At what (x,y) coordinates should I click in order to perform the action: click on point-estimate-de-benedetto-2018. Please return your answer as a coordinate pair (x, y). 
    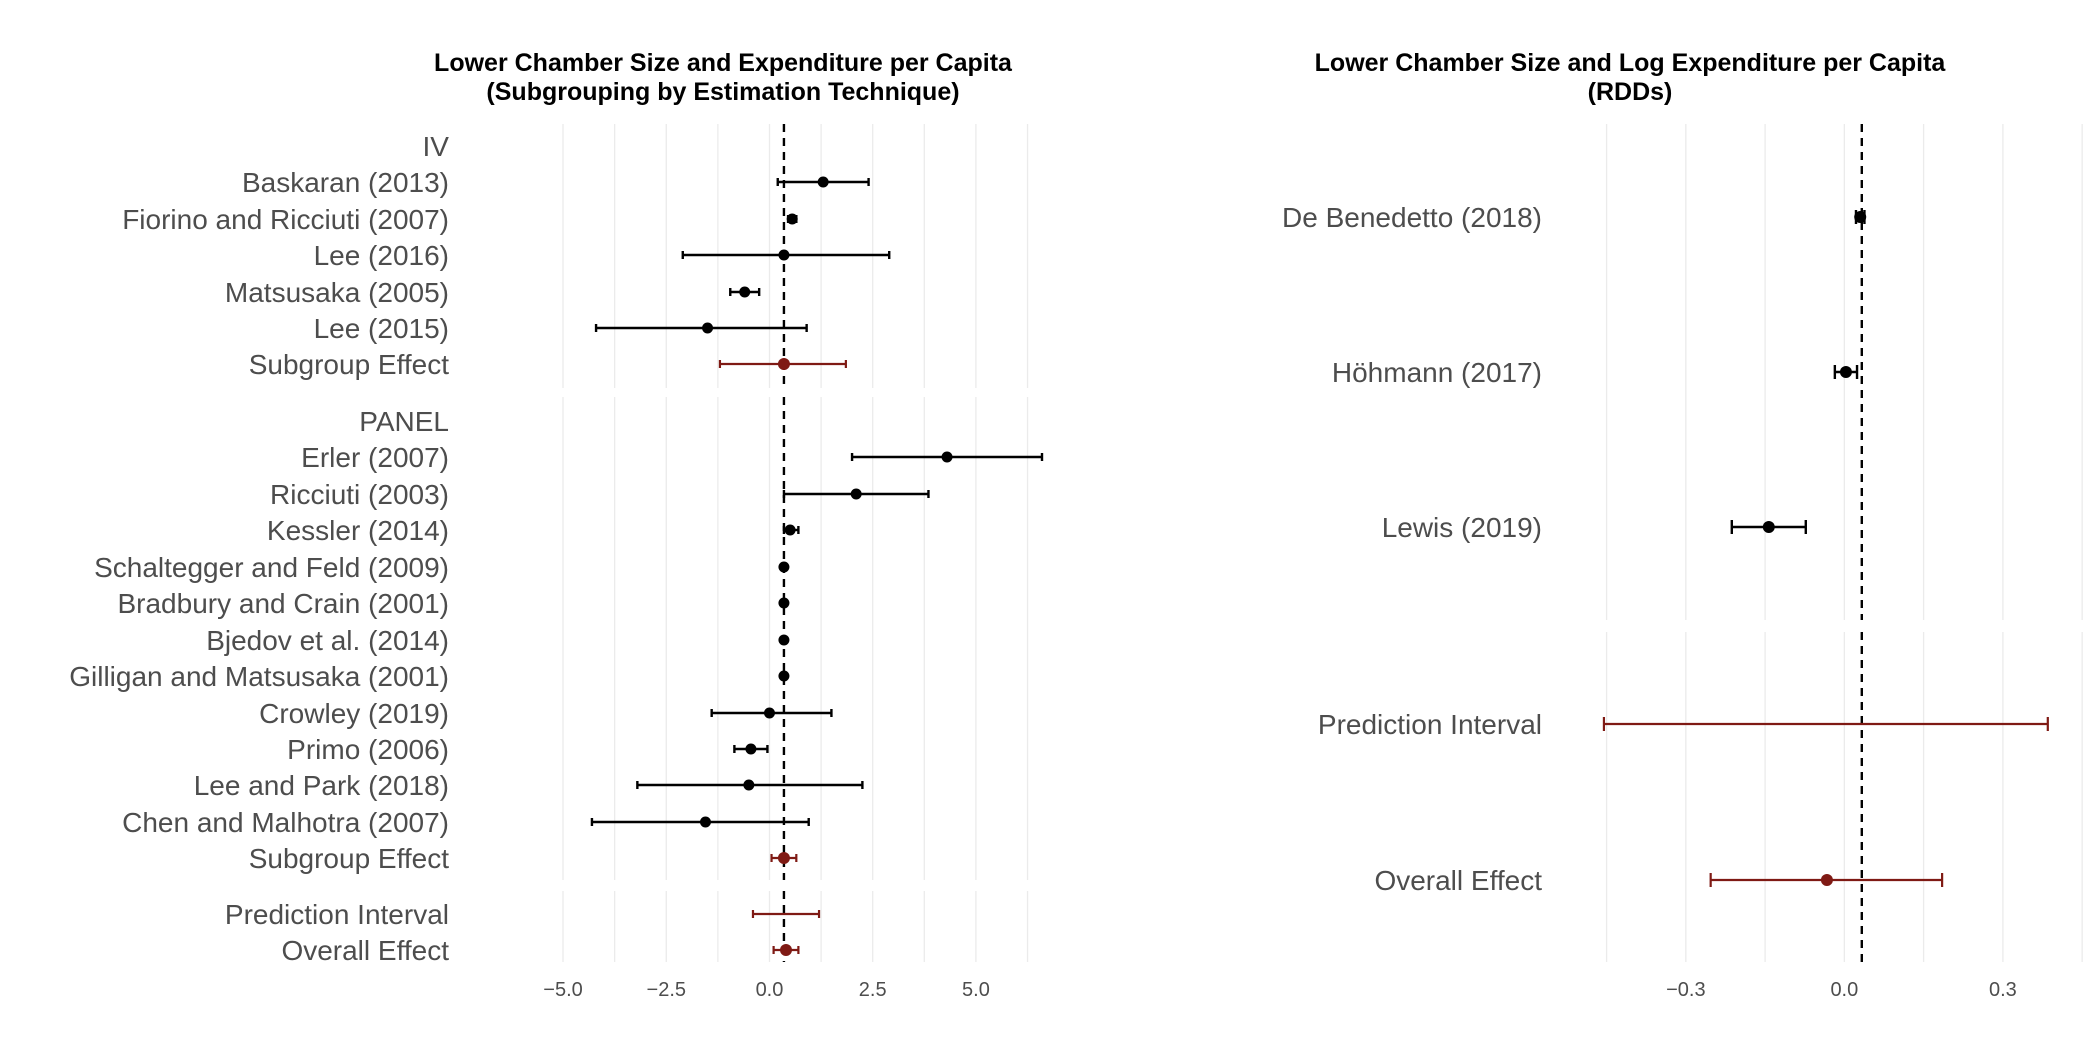
    Looking at the image, I should click on (1860, 217).